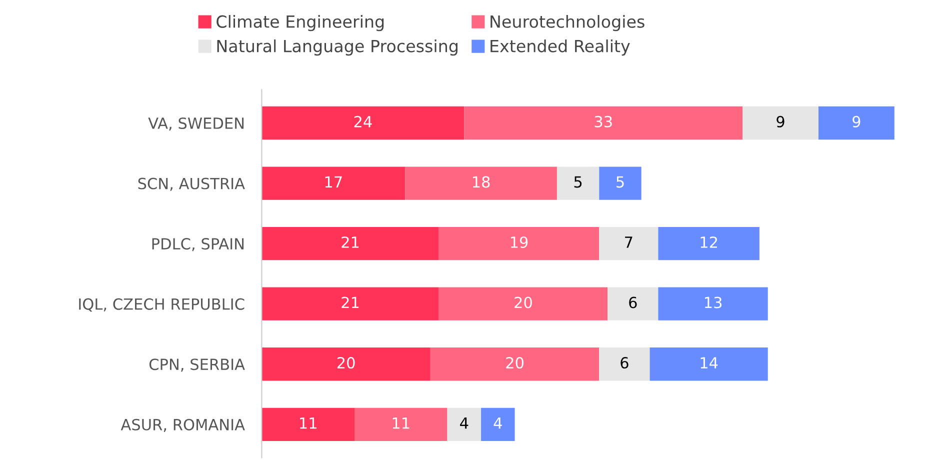 The image size is (938, 460). Describe the element at coordinates (300, 23) in the screenshot. I see `legend-label: Climate Engineering` at that location.